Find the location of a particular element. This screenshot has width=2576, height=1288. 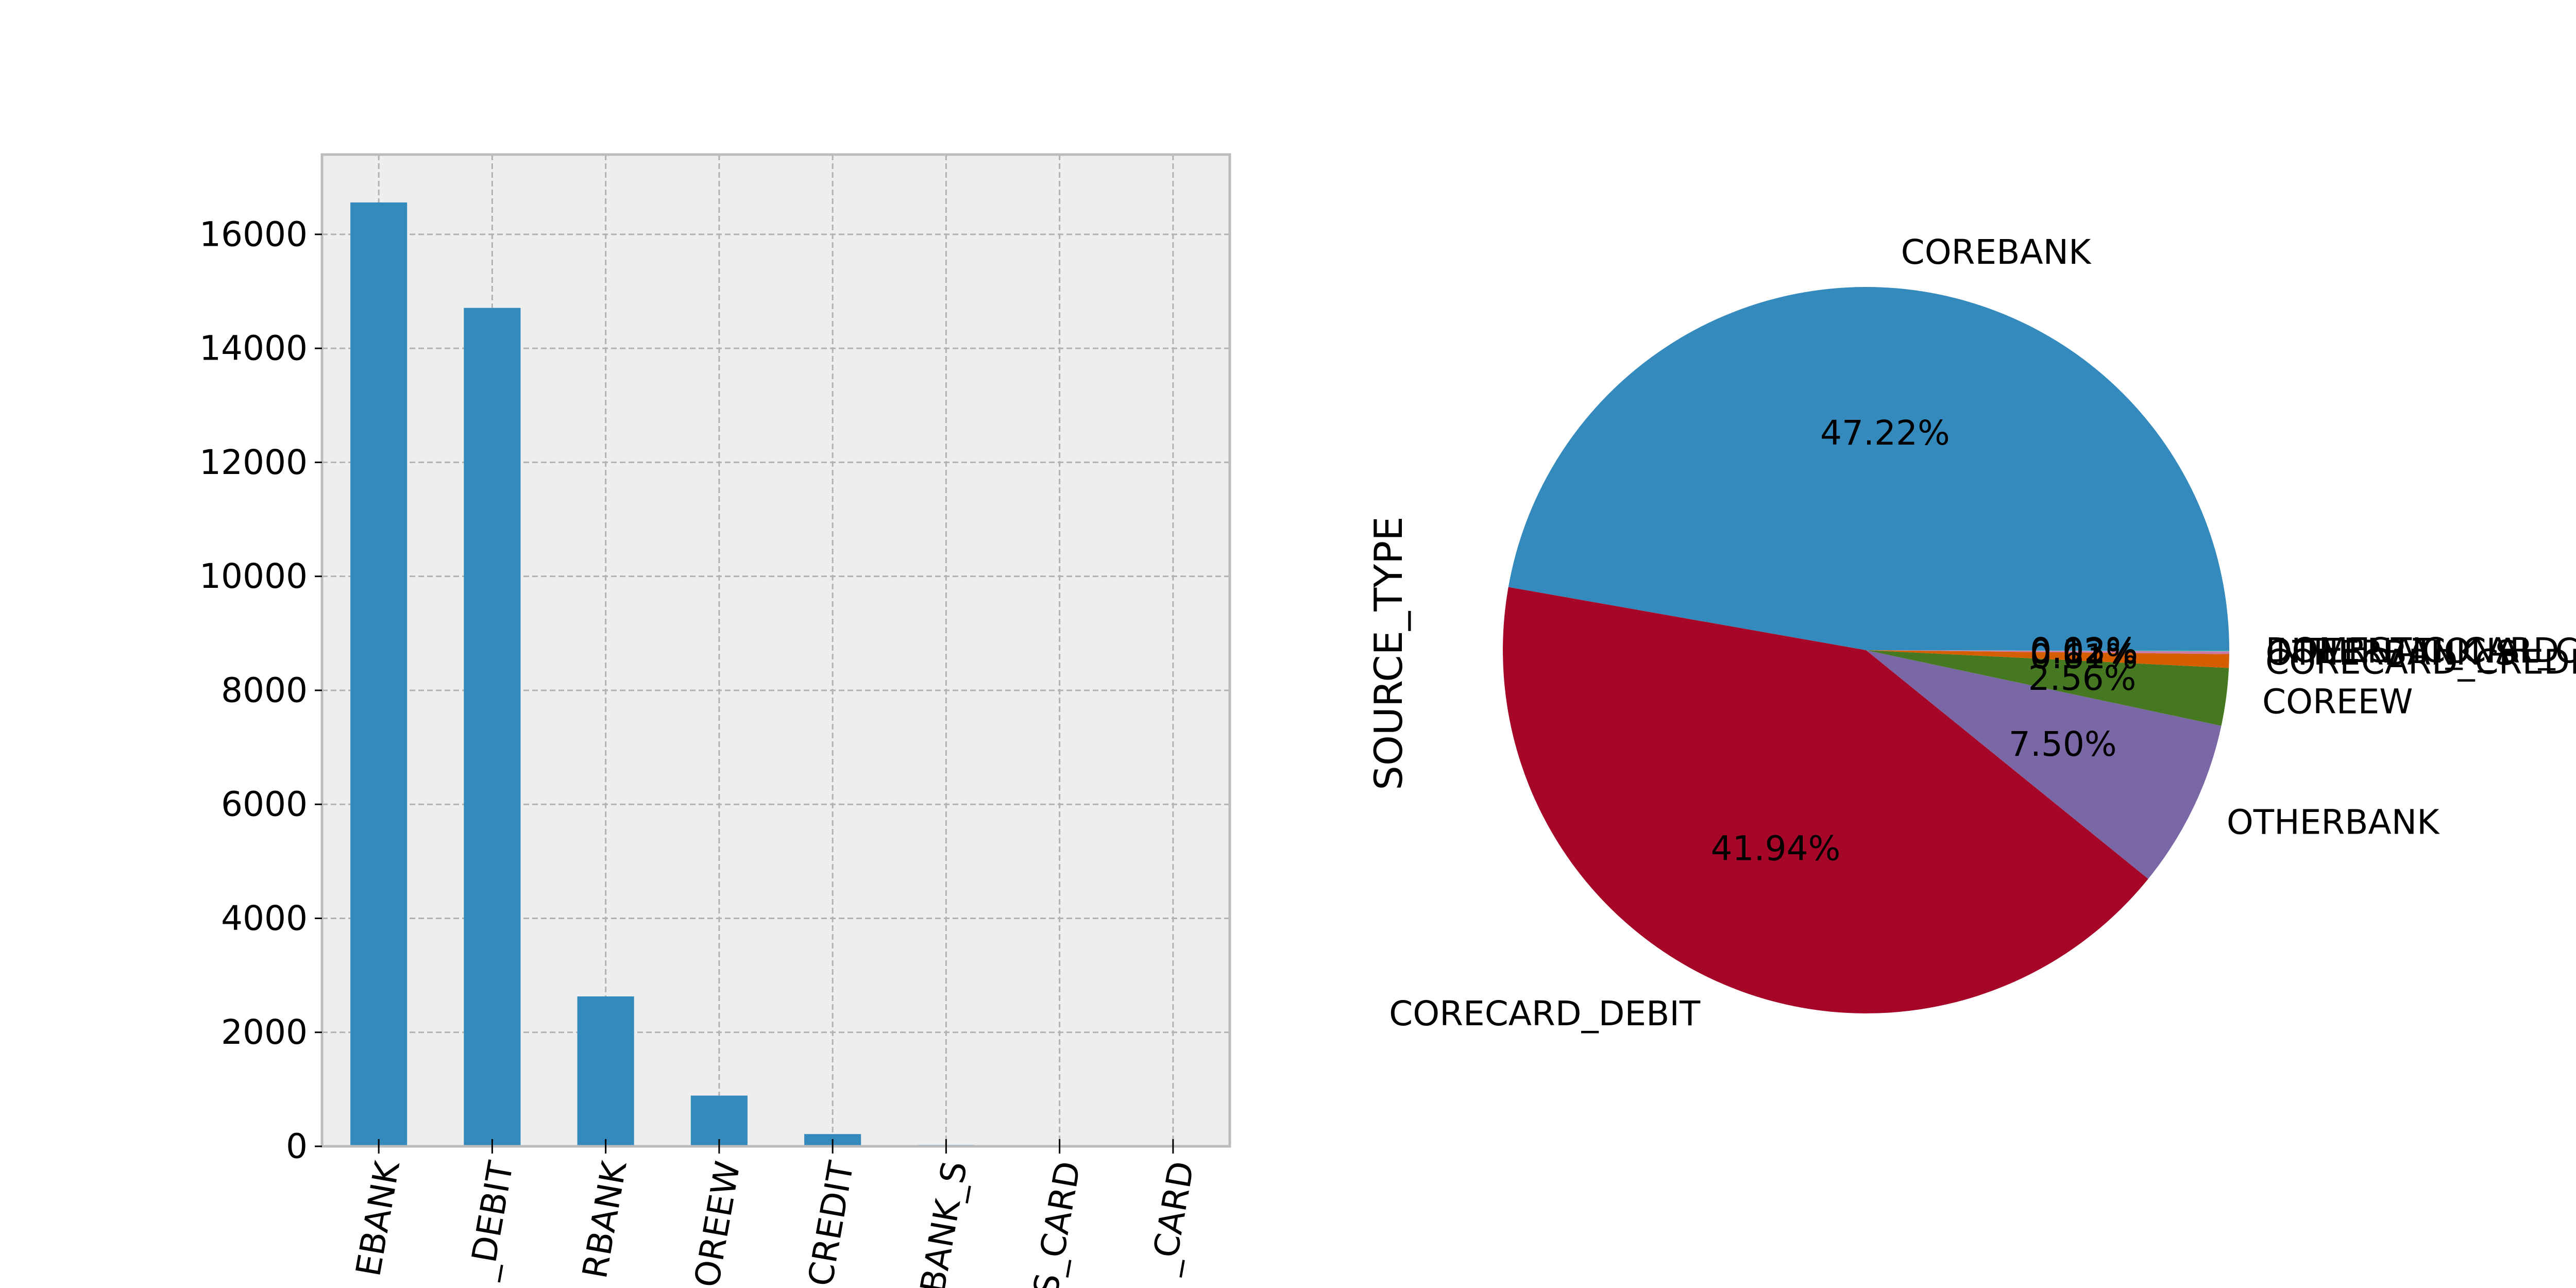

pie-category-label: OTHERBANK is located at coordinates (2333, 823).